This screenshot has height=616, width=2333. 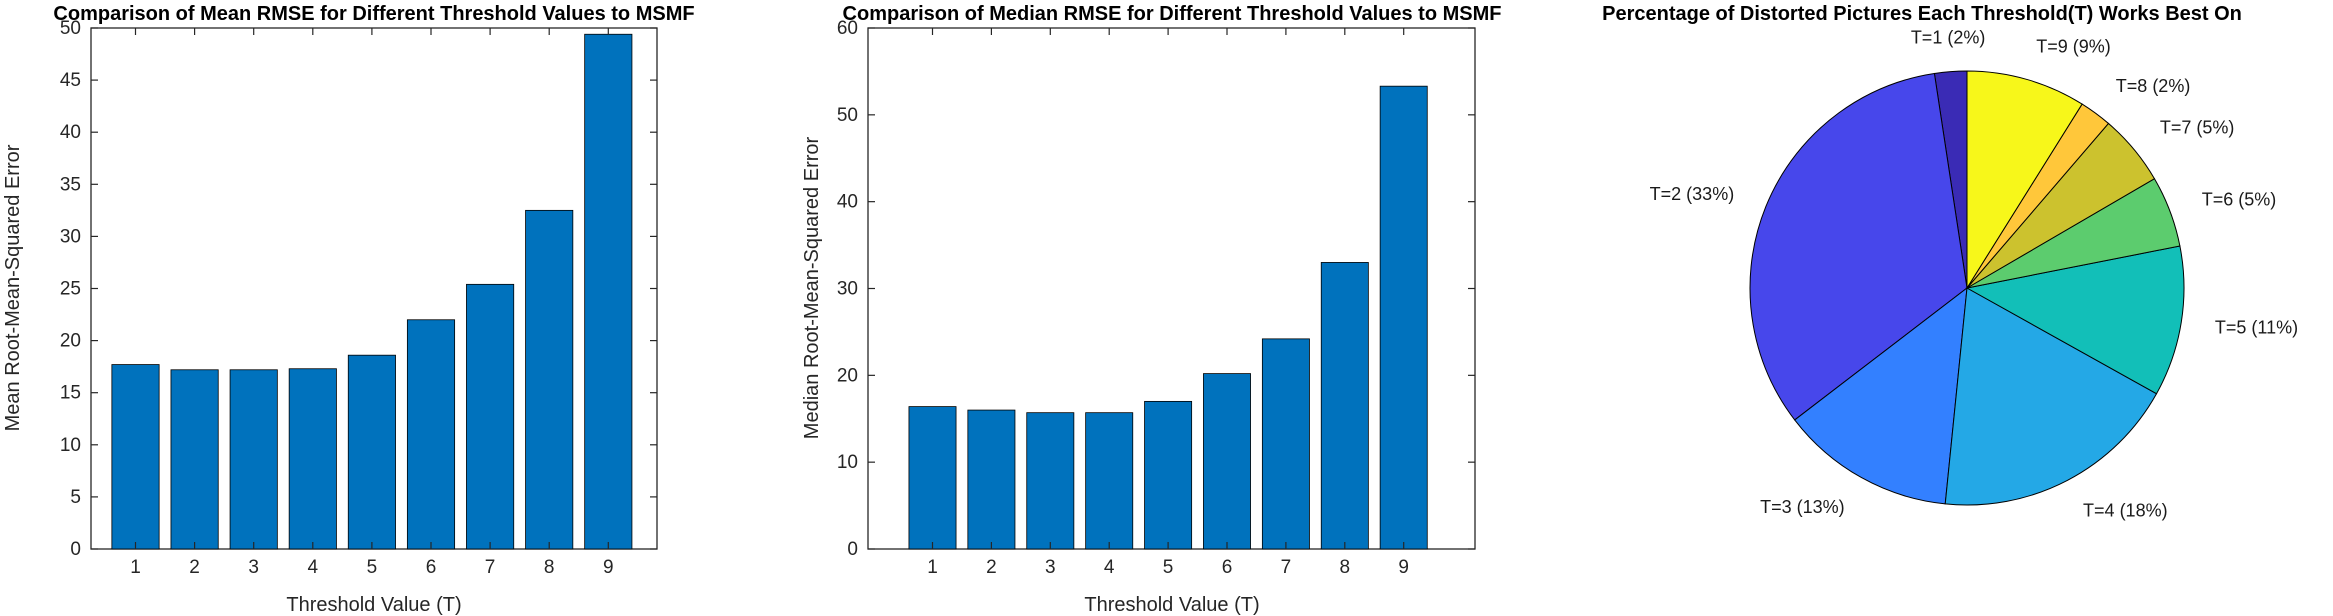 What do you see at coordinates (2239, 199) in the screenshot?
I see `pie-slice-label: T=6 (5%)` at bounding box center [2239, 199].